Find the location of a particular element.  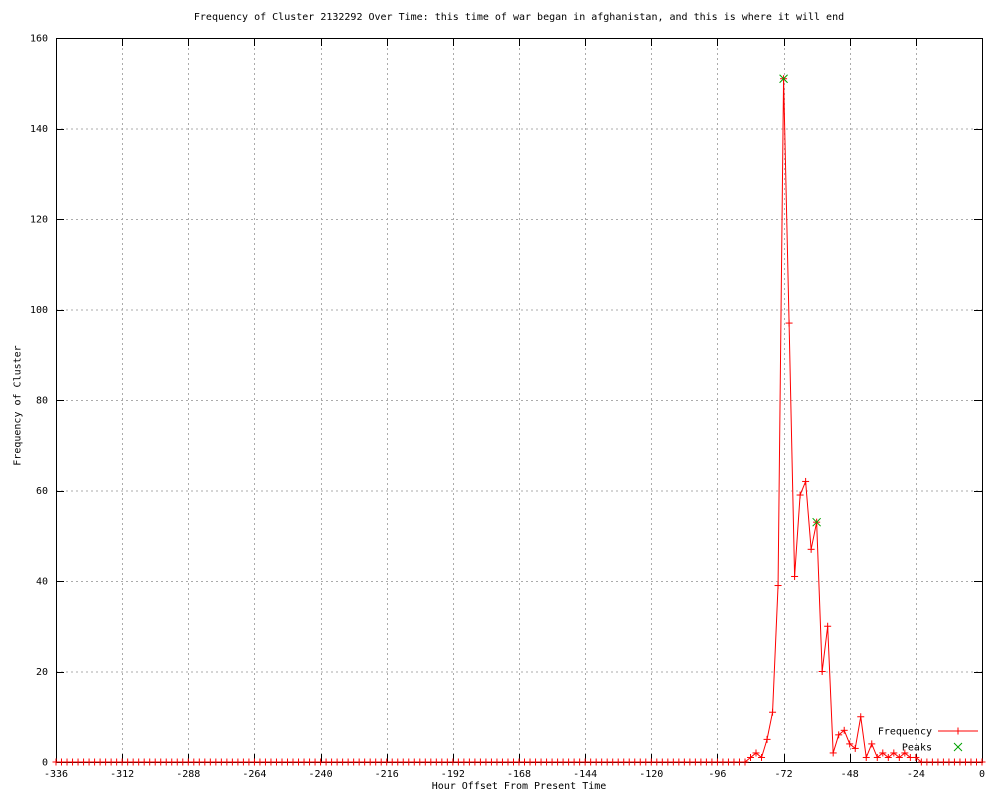

svg-text: -168 is located at coordinates (519, 774).